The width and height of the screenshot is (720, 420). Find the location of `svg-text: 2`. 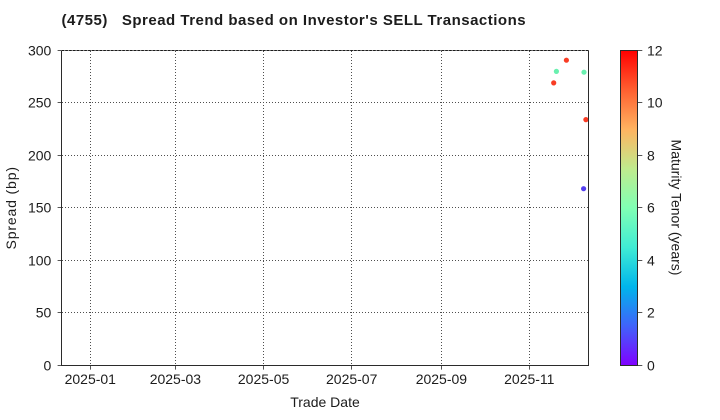

svg-text: 2 is located at coordinates (651, 313).